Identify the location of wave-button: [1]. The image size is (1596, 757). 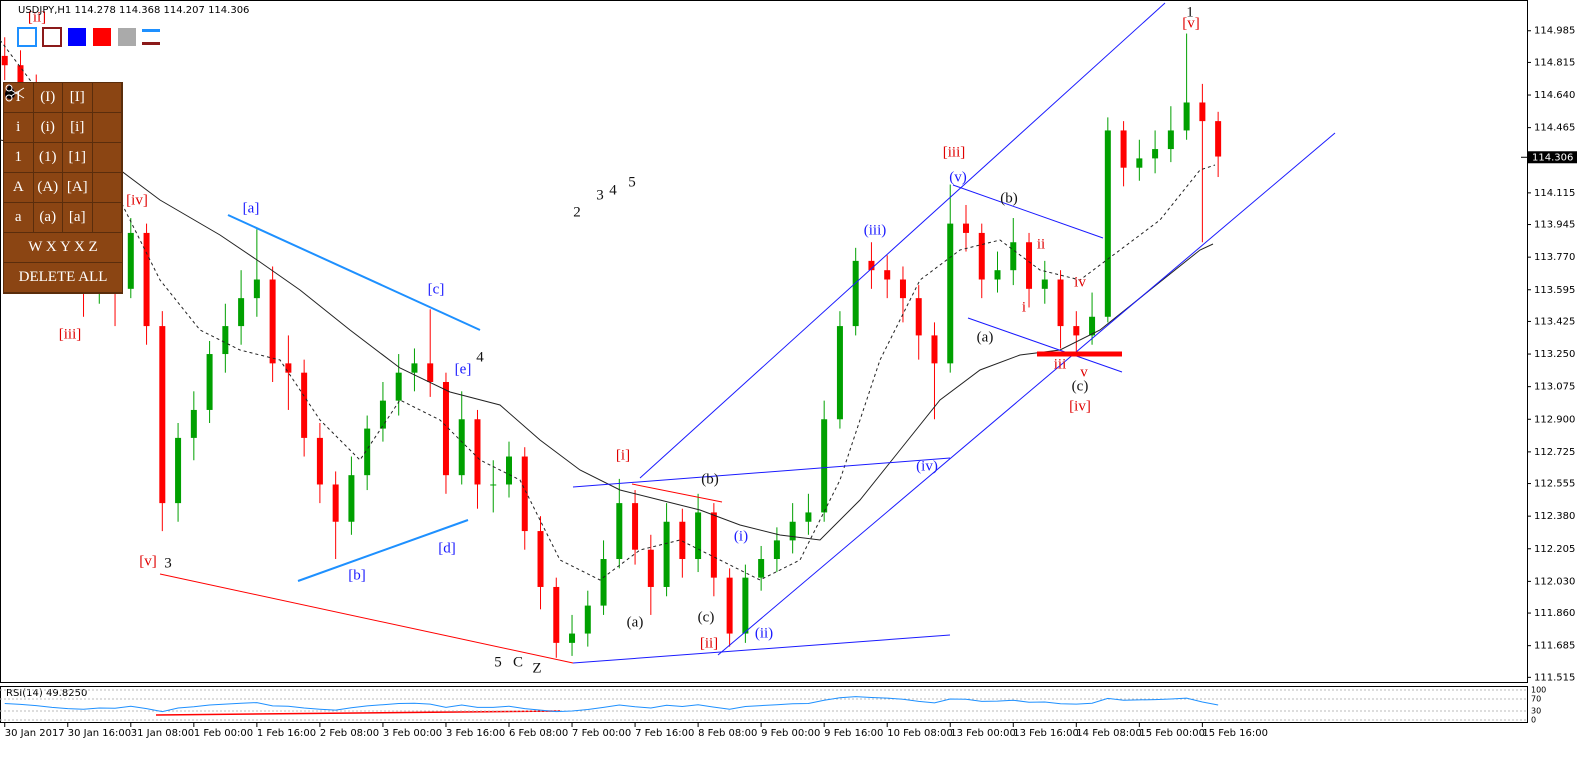
(78, 157).